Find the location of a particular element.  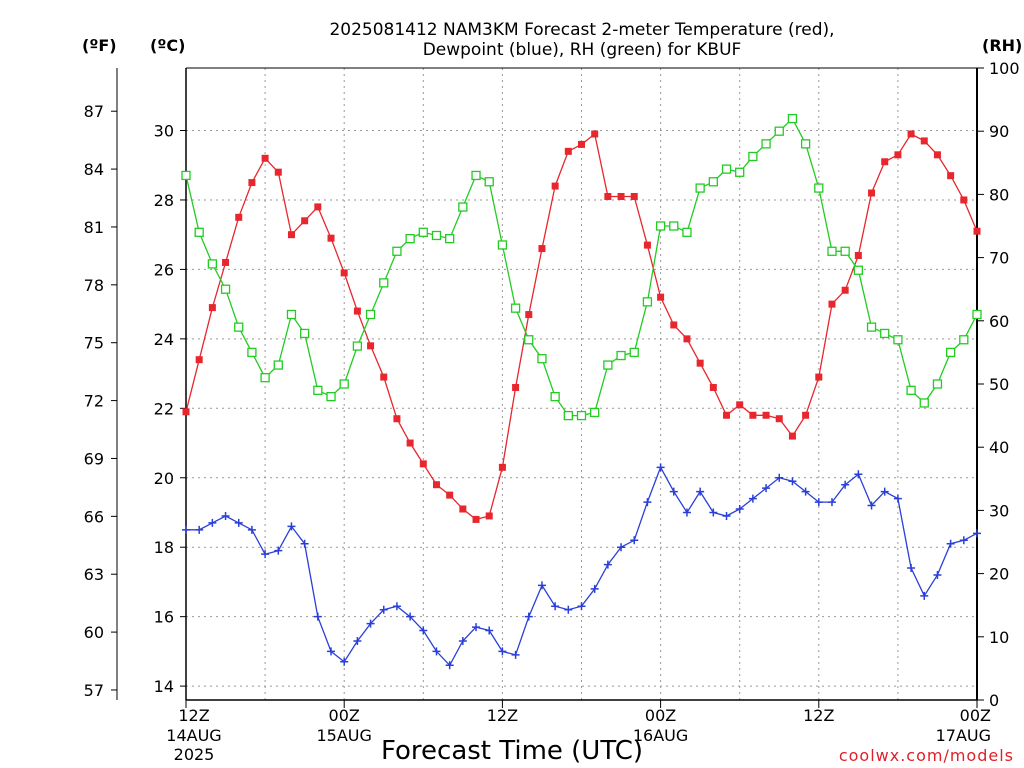

celsius-axis: 14 16 18 20 22 24 26 28 30 is located at coordinates (170, 409).